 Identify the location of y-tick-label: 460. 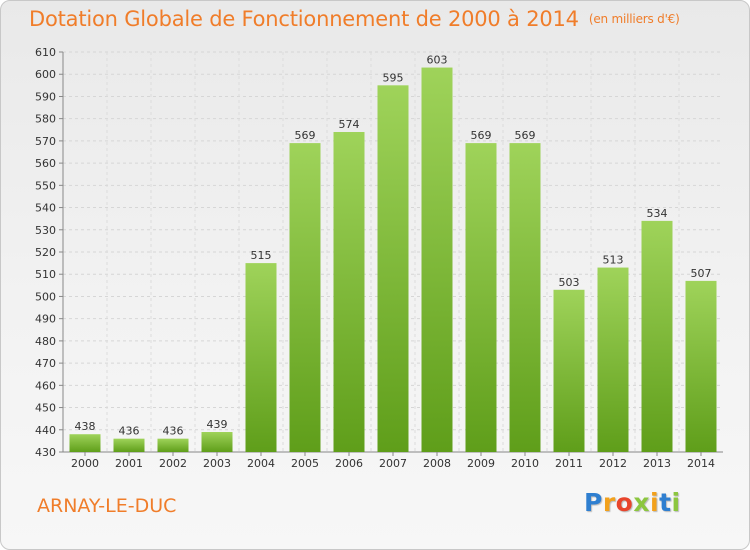
(45, 385).